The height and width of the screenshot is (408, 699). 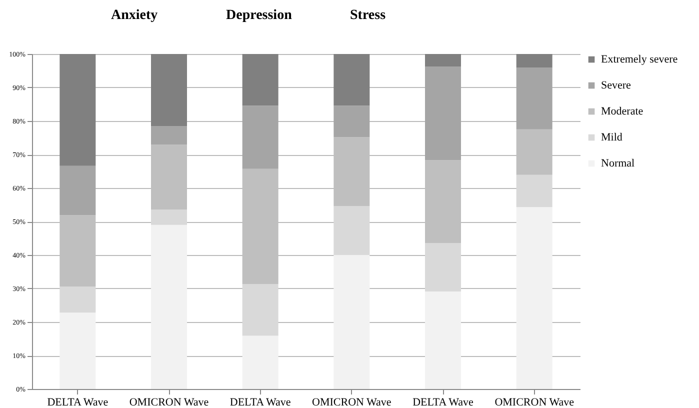 What do you see at coordinates (618, 164) in the screenshot?
I see `legend-label: Normal` at bounding box center [618, 164].